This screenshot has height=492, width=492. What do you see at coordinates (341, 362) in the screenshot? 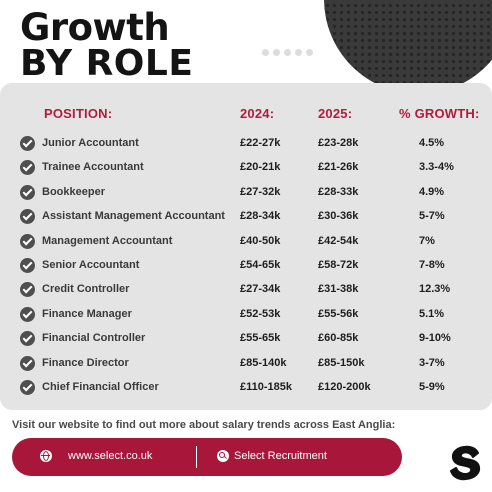
I see `salary-2025-cell: £85-150k` at bounding box center [341, 362].